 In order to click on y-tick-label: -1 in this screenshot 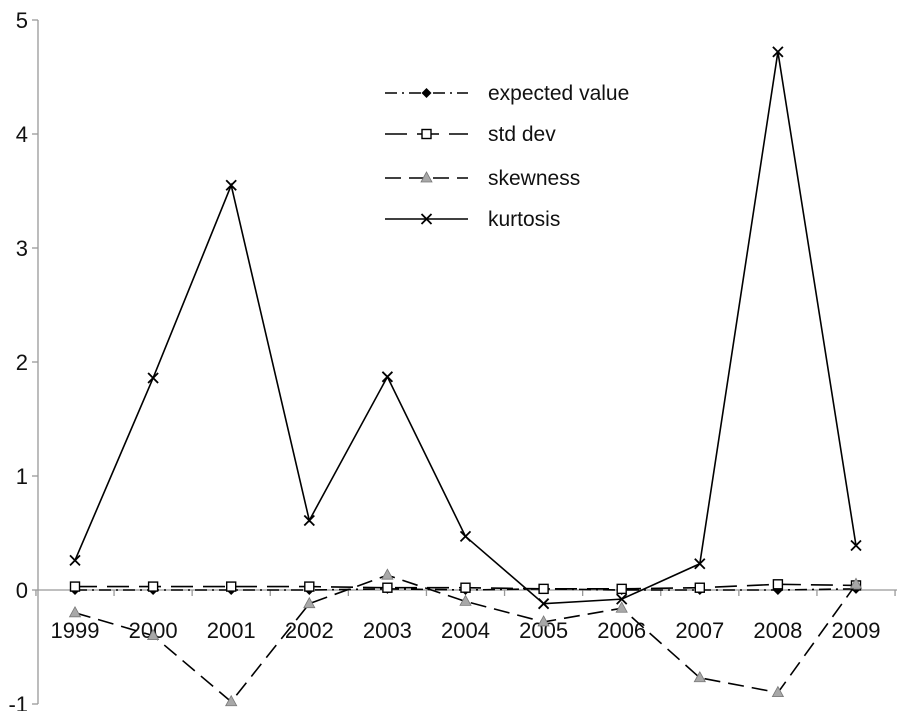, I will do `click(18, 701)`.